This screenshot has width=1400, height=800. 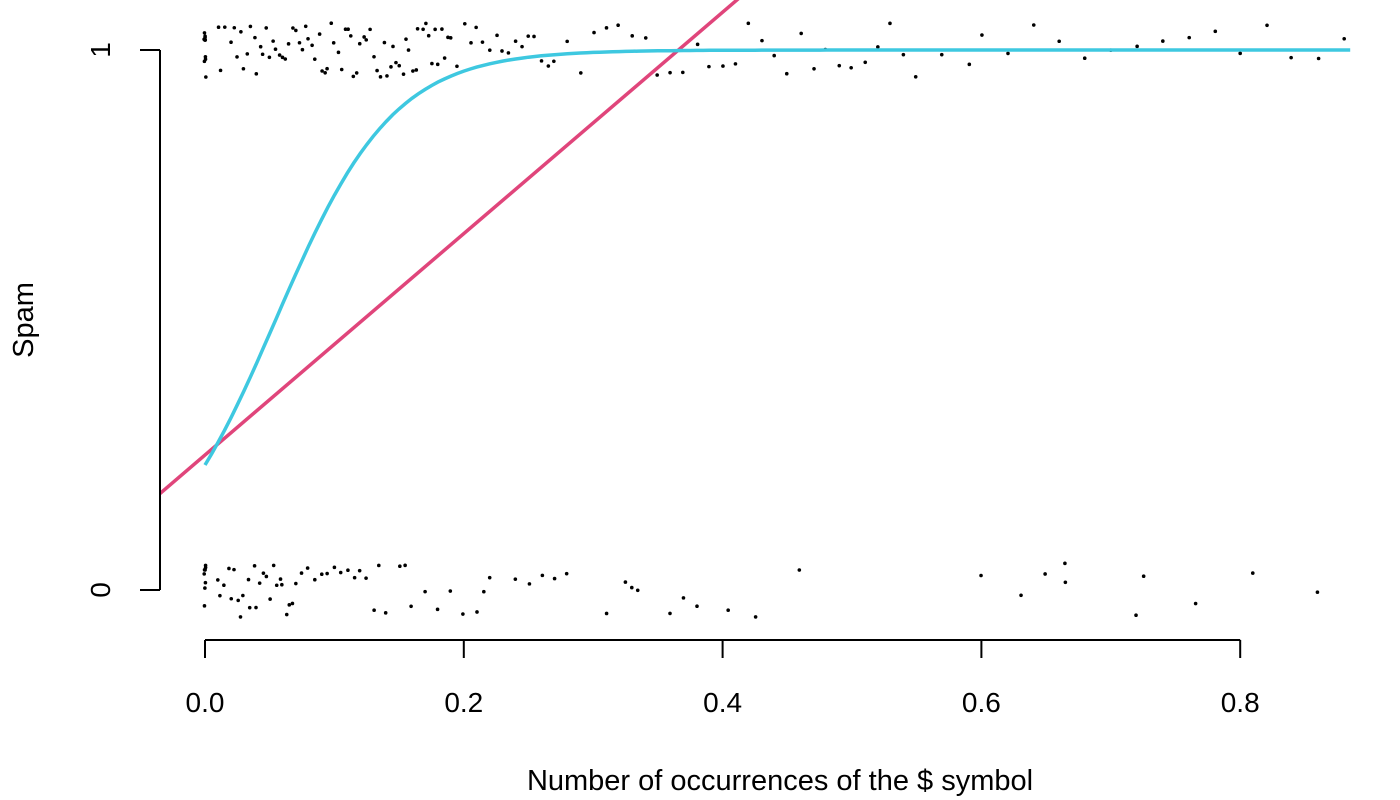 What do you see at coordinates (723, 679) in the screenshot?
I see `x-ticks: 0.0 0.2 0.4 0.6 0.8` at bounding box center [723, 679].